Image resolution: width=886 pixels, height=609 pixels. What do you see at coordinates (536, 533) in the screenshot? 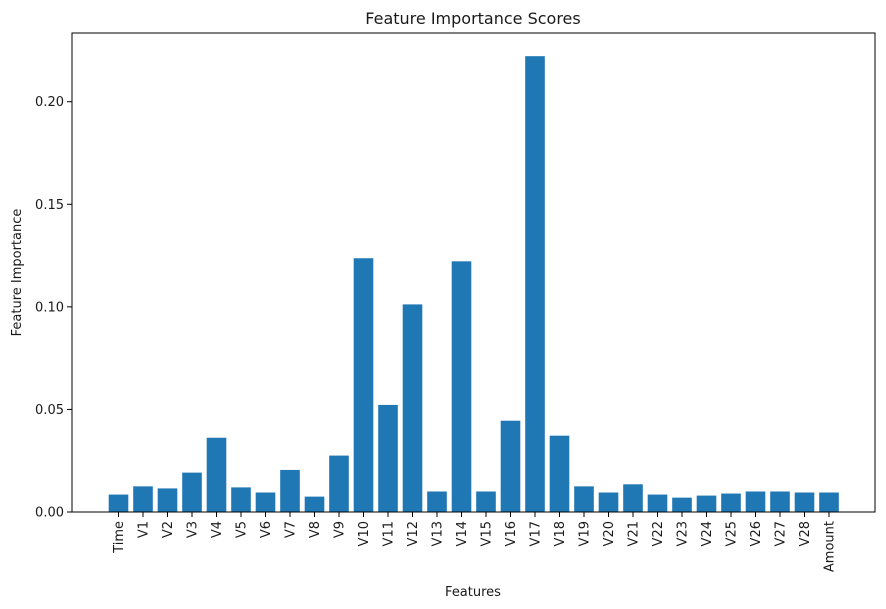
I see `x-tick-label: V17` at bounding box center [536, 533].